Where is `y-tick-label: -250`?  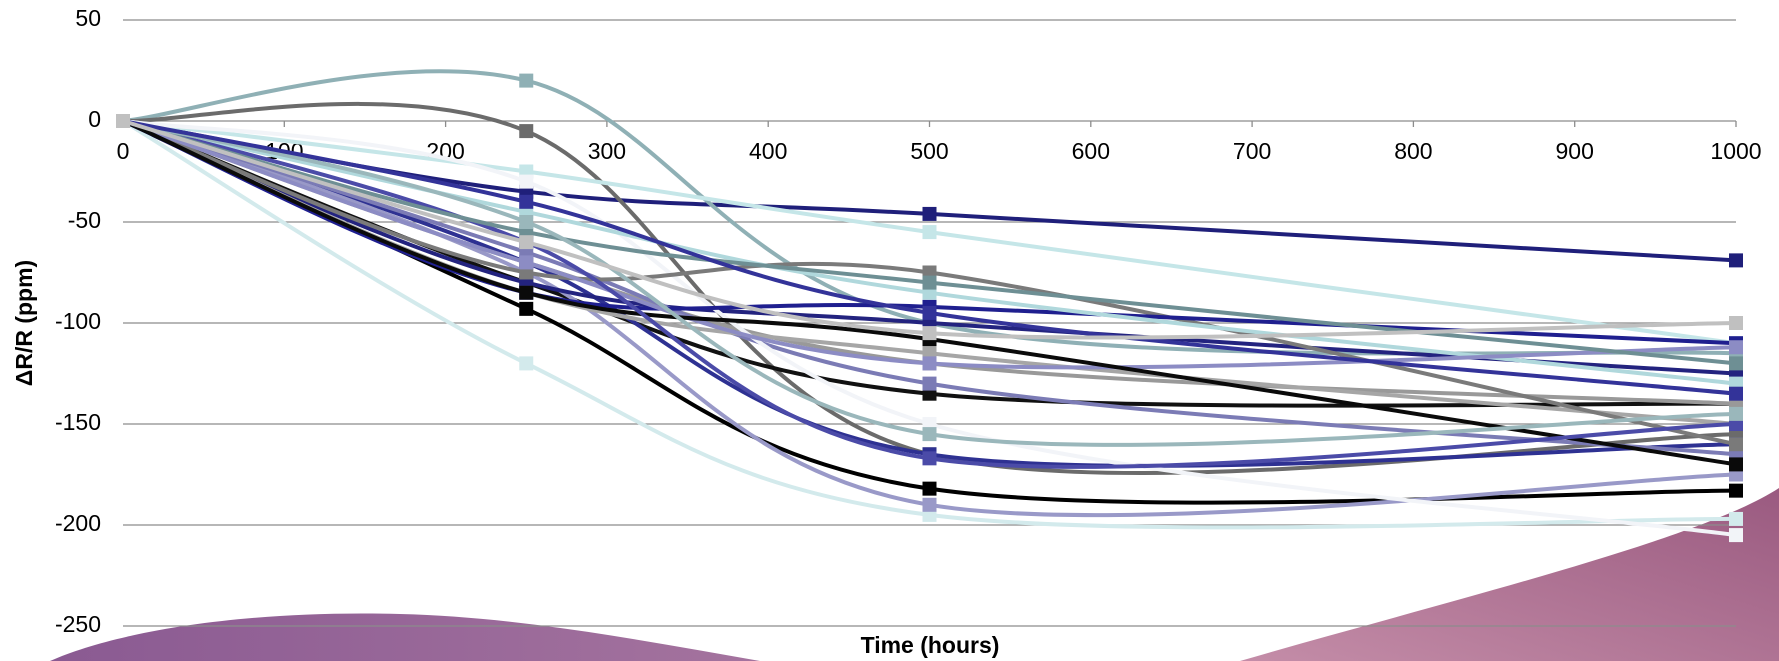 y-tick-label: -250 is located at coordinates (78, 624).